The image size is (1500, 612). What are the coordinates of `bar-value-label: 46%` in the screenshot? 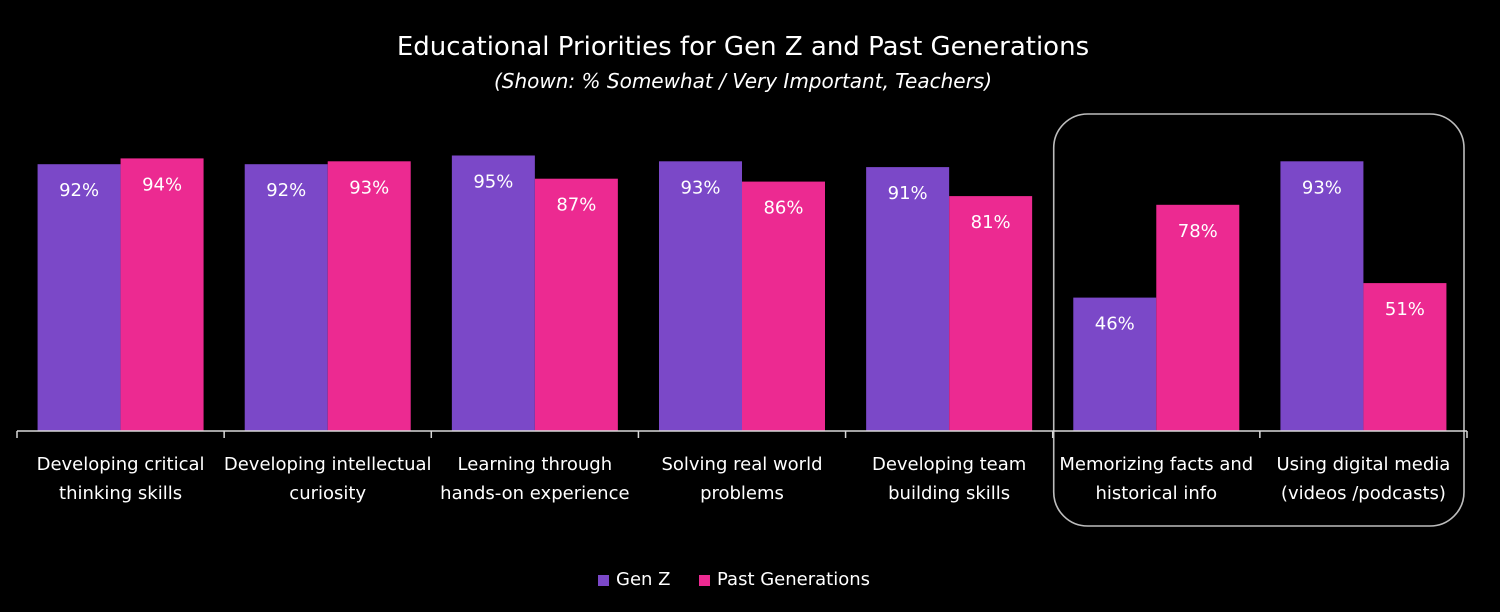 It's located at (1115, 324).